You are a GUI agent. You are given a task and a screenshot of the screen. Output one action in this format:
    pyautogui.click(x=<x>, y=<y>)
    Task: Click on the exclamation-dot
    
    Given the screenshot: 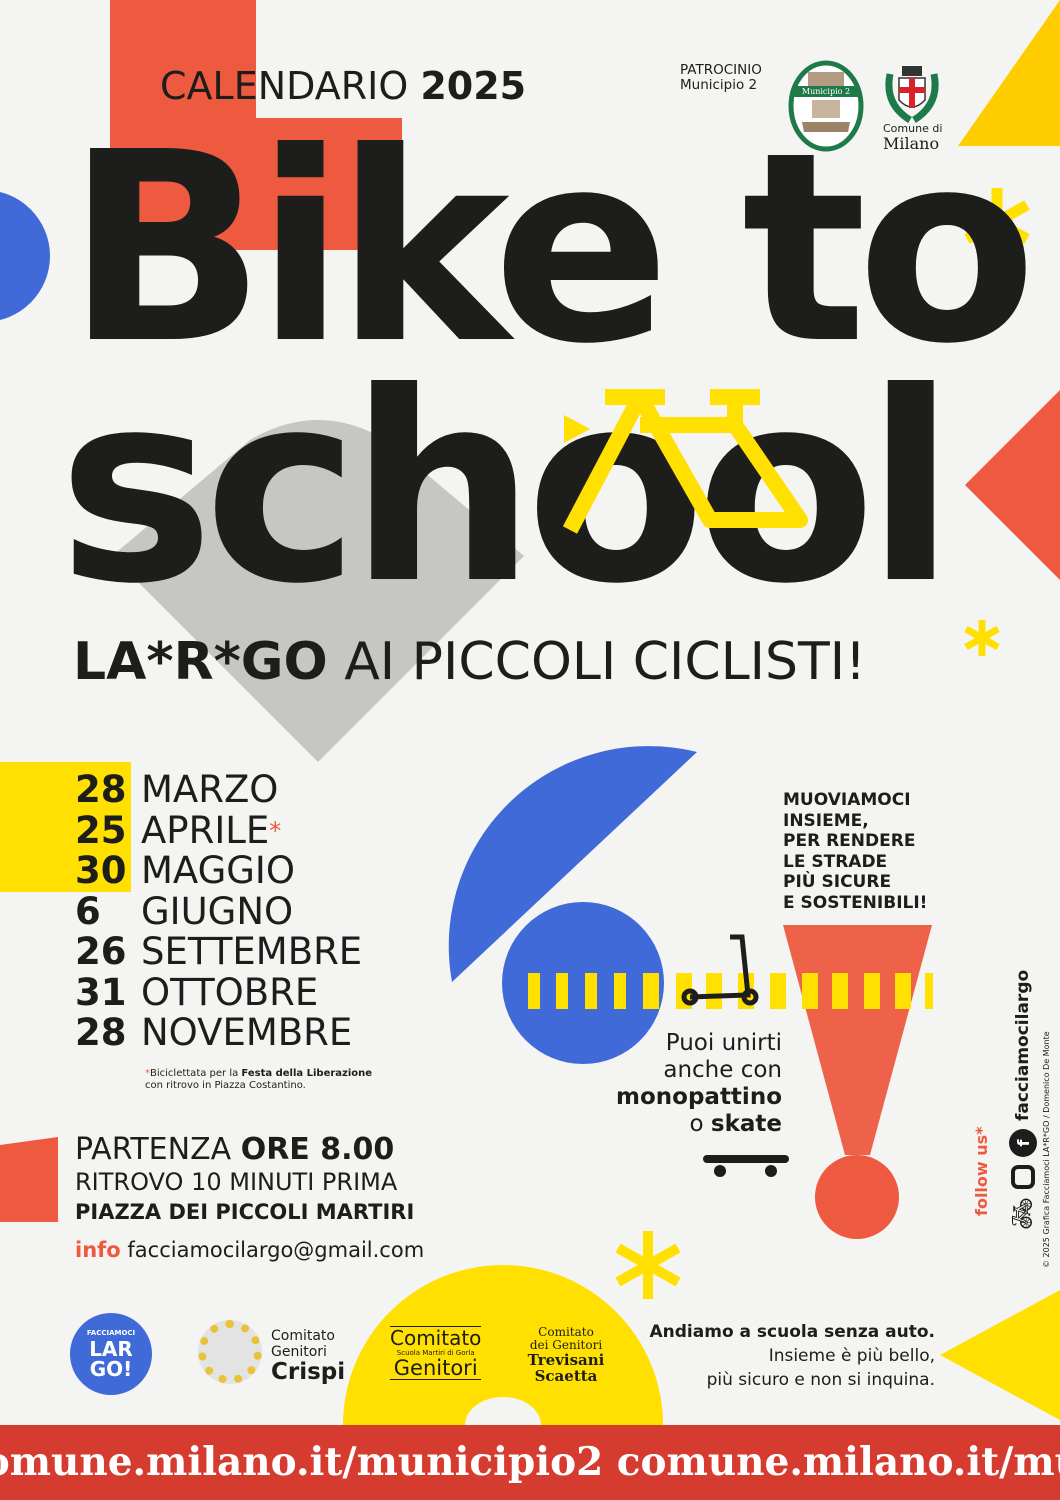 What is the action you would take?
    pyautogui.click(x=857, y=1197)
    